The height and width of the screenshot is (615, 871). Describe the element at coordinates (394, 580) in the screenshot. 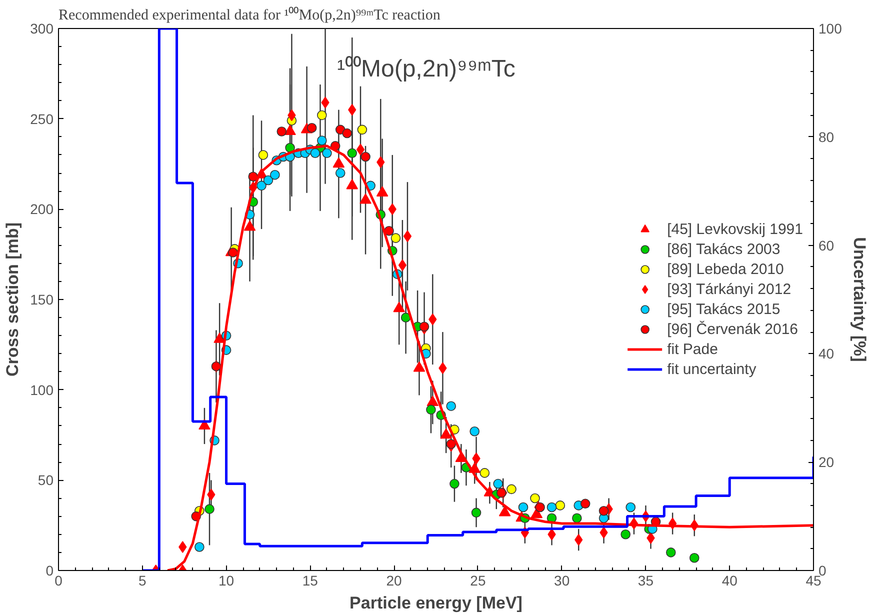

I see `x-tick-label: 20` at that location.